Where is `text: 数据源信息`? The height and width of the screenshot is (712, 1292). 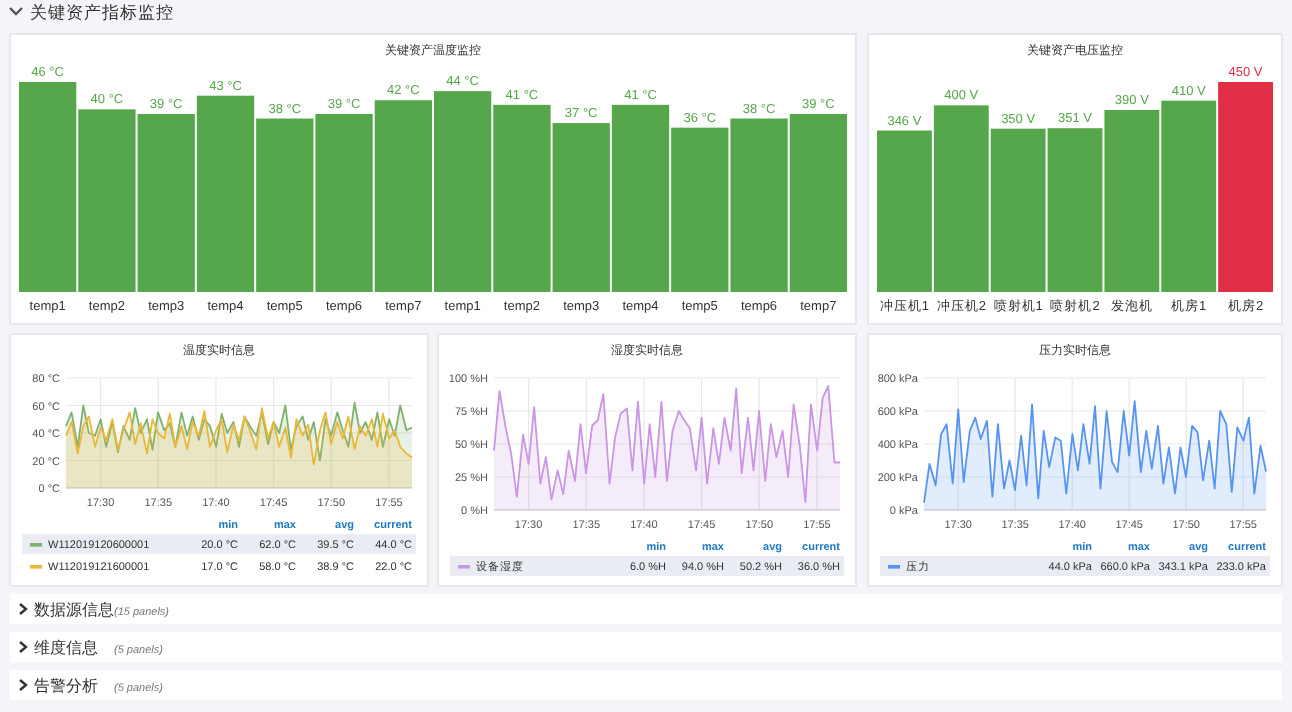 text: 数据源信息 is located at coordinates (74, 610).